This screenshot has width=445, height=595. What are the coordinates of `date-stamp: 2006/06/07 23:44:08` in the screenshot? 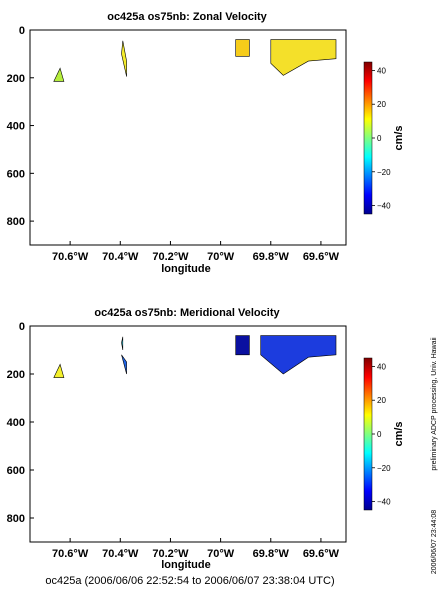 It's located at (434, 542).